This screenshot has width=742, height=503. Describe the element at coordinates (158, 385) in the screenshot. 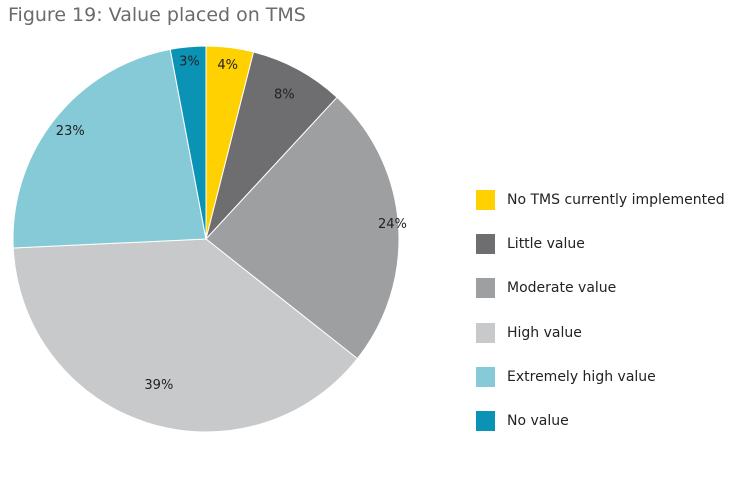

I see `slice-value-label: 39%` at that location.